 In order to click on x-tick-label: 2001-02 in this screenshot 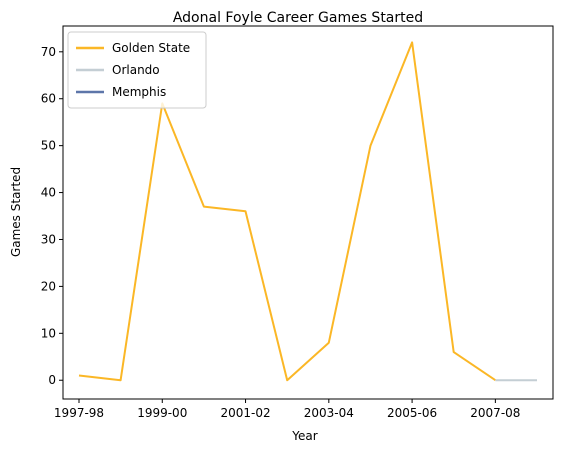, I will do `click(245, 413)`.